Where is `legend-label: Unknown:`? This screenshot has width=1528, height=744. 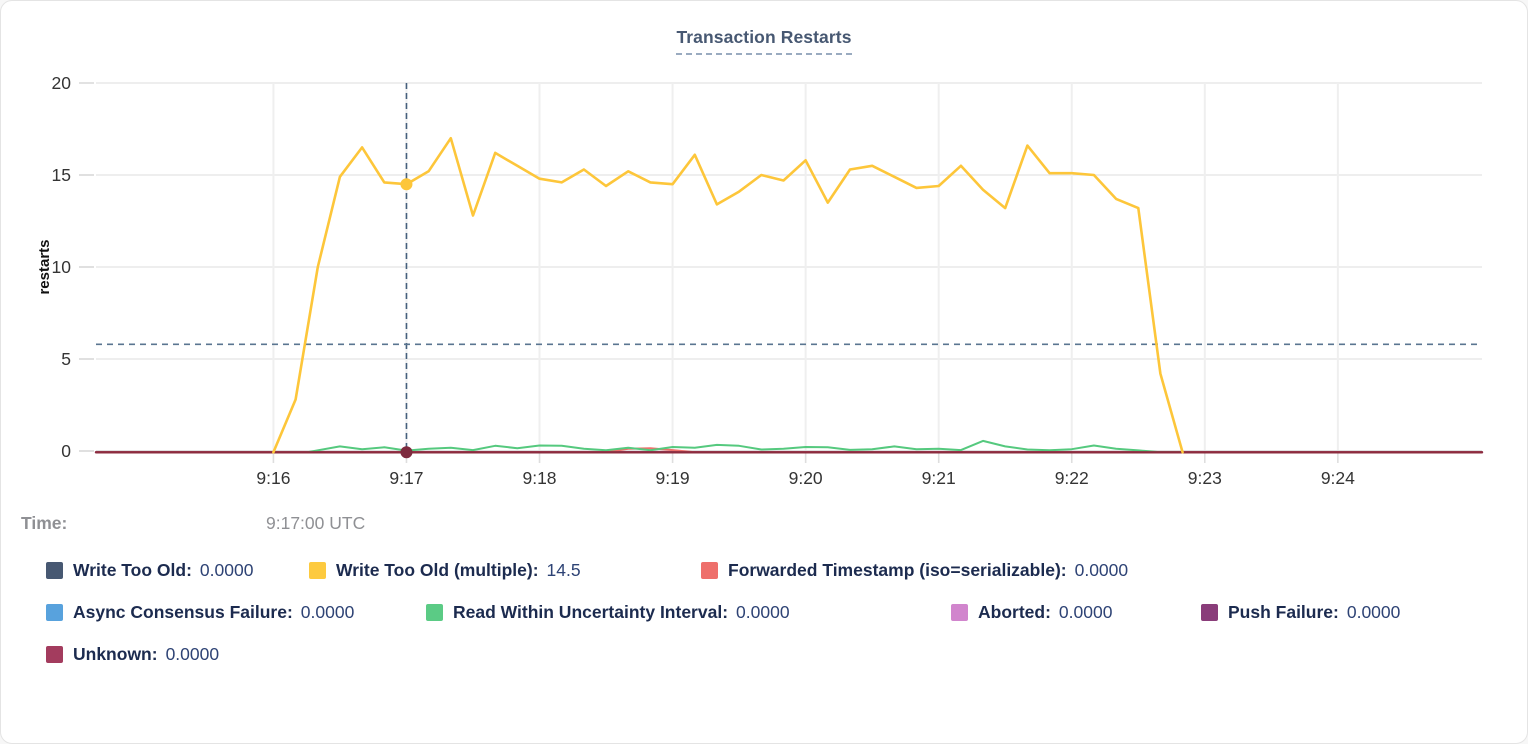
legend-label: Unknown: is located at coordinates (115, 654).